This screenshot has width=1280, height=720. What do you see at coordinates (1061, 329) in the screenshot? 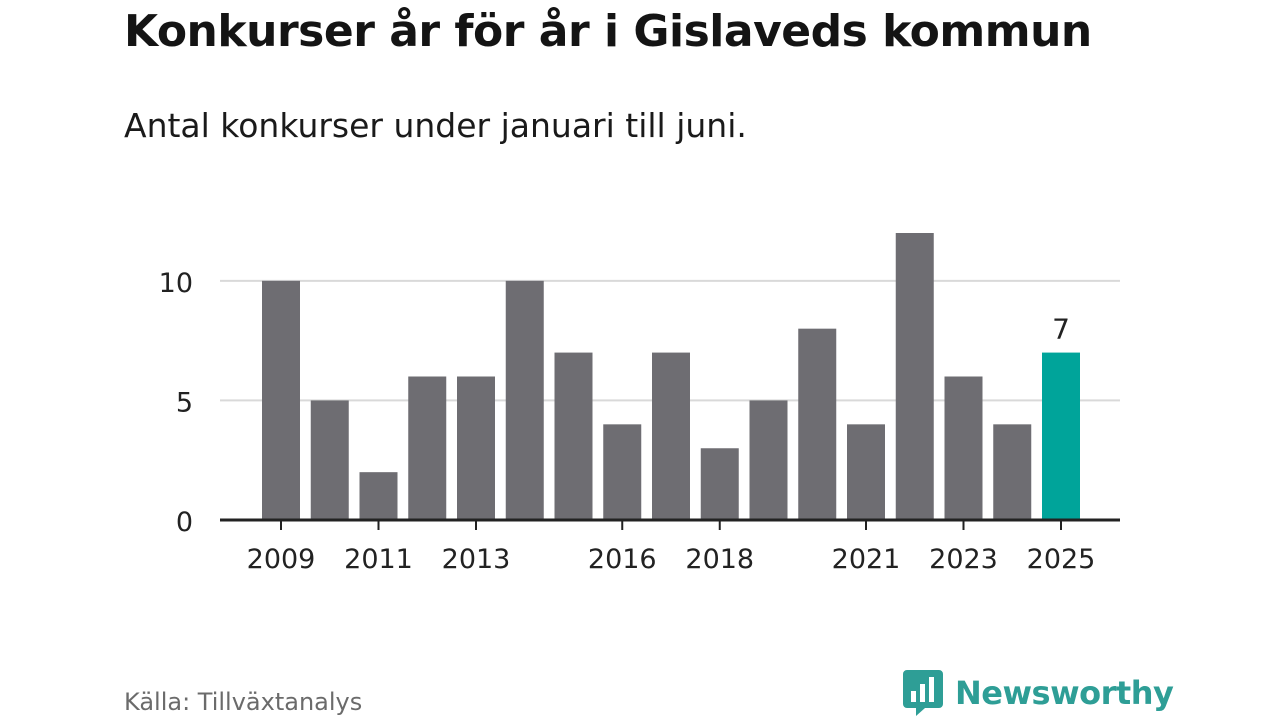
I see `data-label: 7` at bounding box center [1061, 329].